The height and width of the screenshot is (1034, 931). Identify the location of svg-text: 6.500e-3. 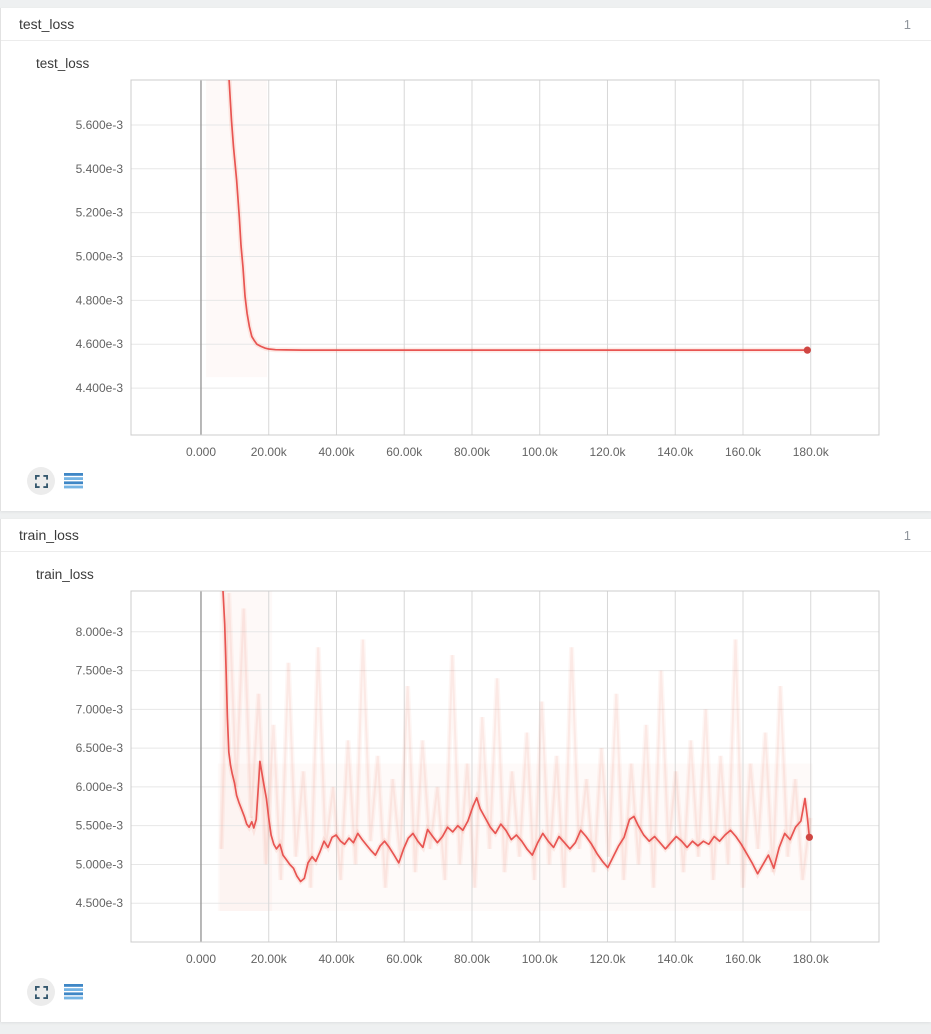
(100, 748).